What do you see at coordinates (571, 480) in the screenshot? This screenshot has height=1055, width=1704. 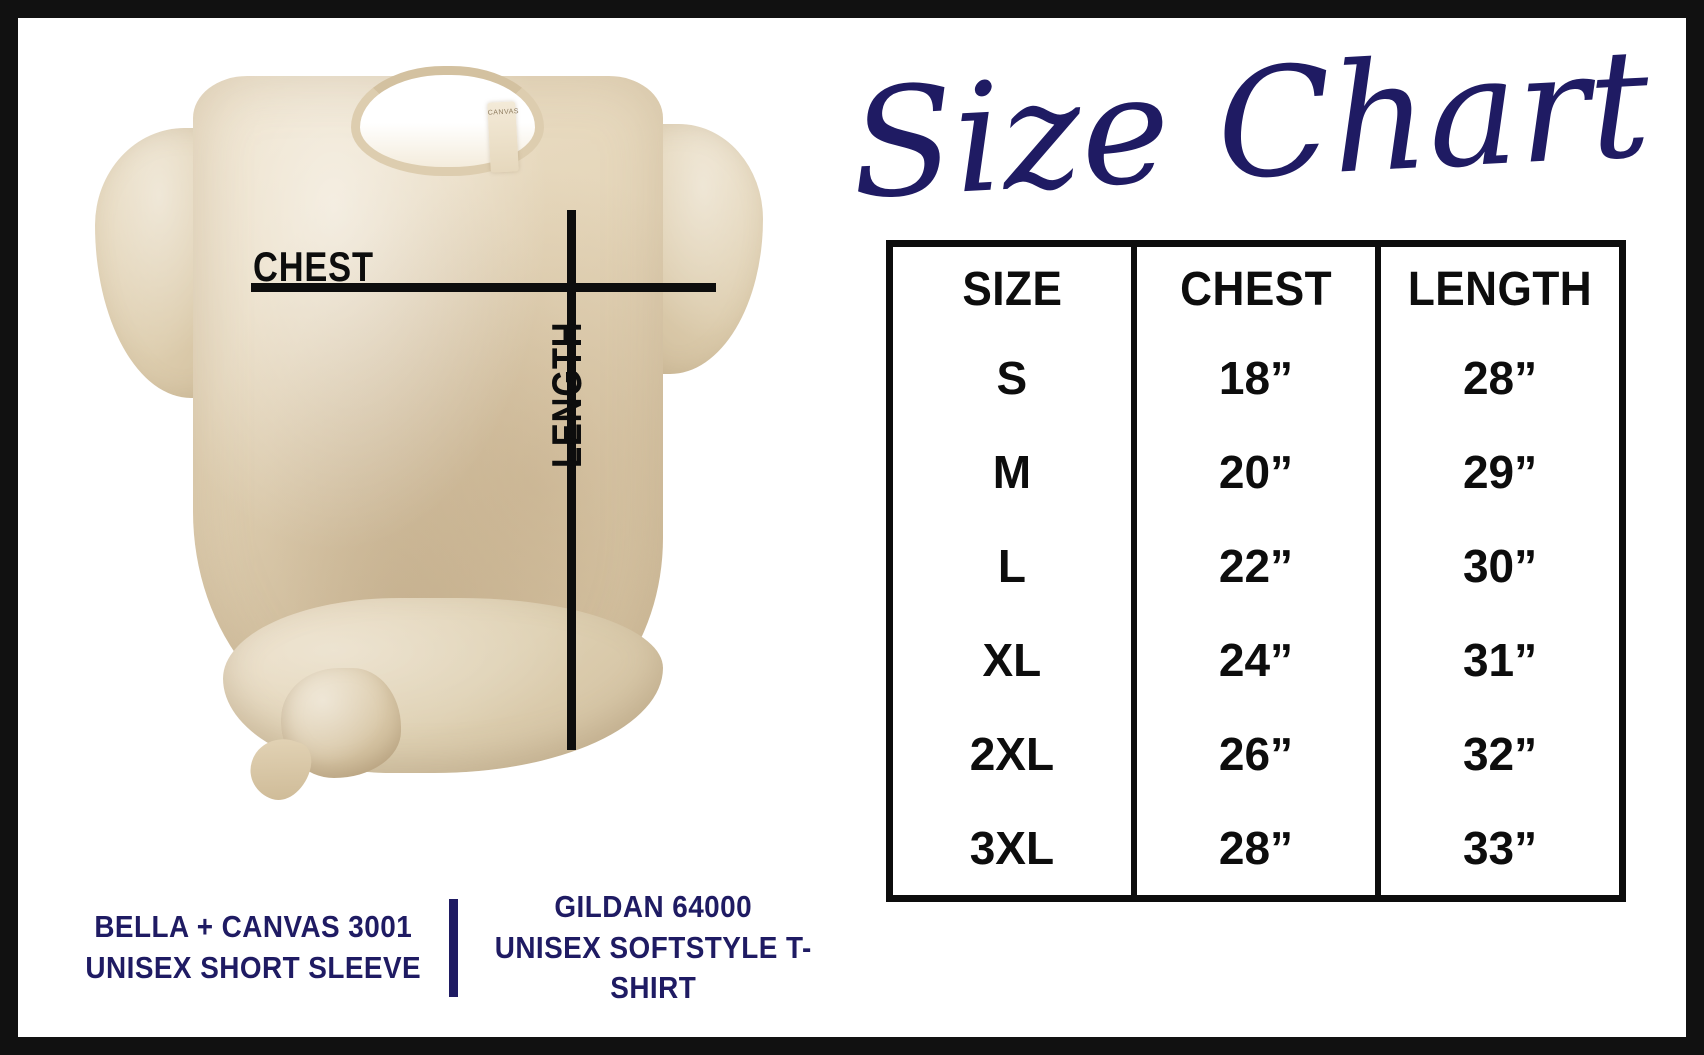 I see `length-measure-line` at bounding box center [571, 480].